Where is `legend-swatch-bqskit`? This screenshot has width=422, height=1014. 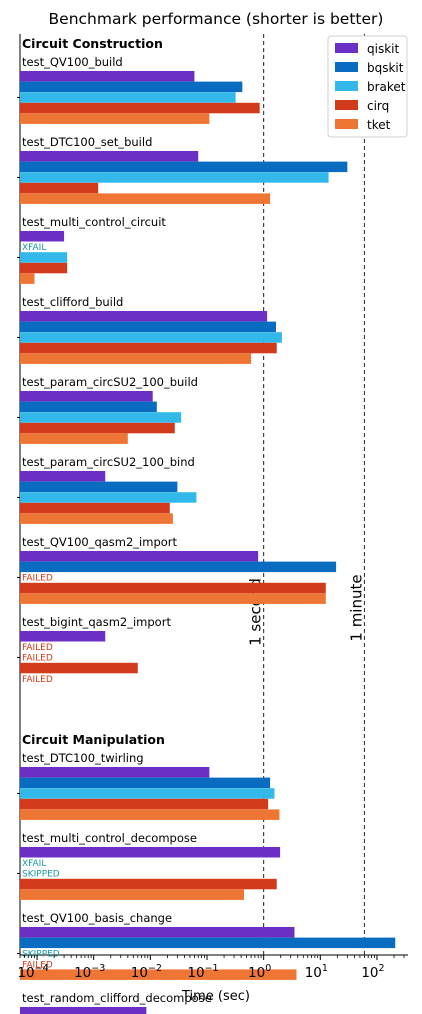 legend-swatch-bqskit is located at coordinates (346, 67).